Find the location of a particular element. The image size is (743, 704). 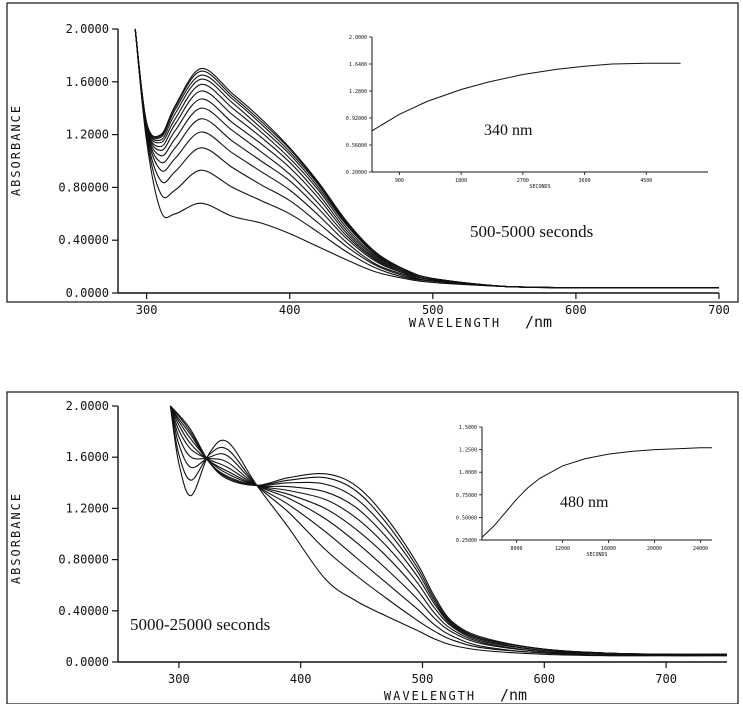

bottom-chart-x-axis-label: WAVELENGTH is located at coordinates (430, 696).